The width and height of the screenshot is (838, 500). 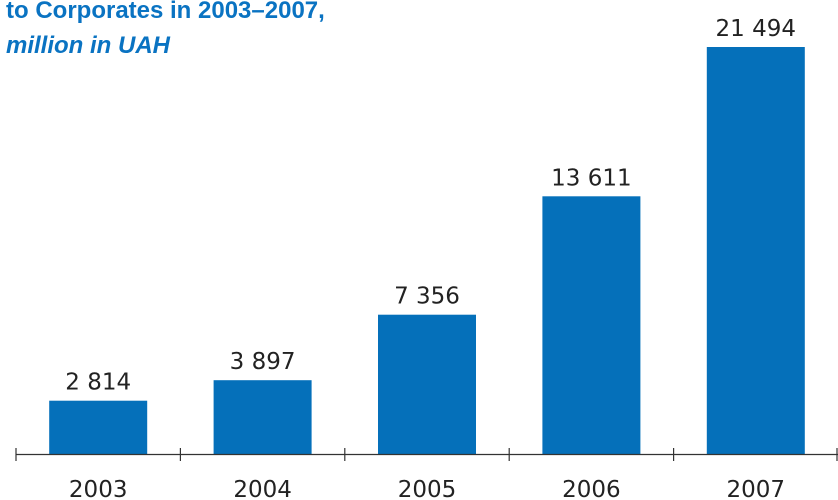 What do you see at coordinates (591, 488) in the screenshot?
I see `x-tick-label-2006: 2006` at bounding box center [591, 488].